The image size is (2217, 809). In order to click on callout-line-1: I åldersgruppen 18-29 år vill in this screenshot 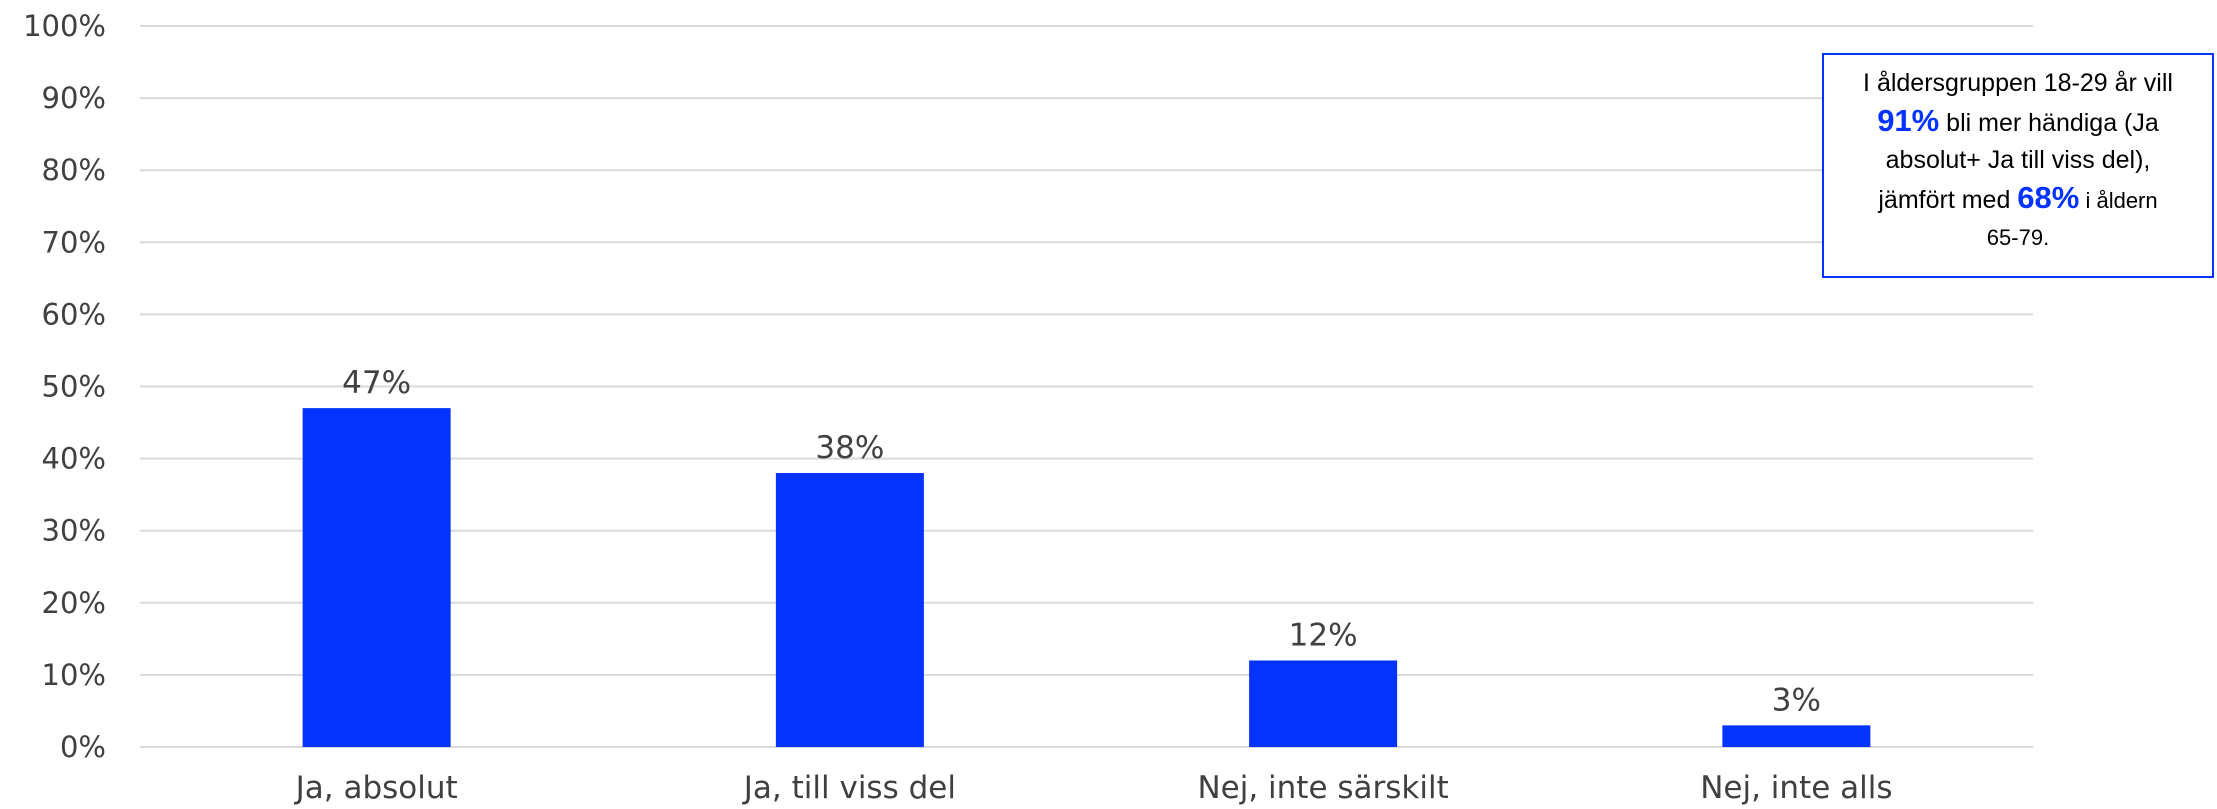, I will do `click(2018, 83)`.